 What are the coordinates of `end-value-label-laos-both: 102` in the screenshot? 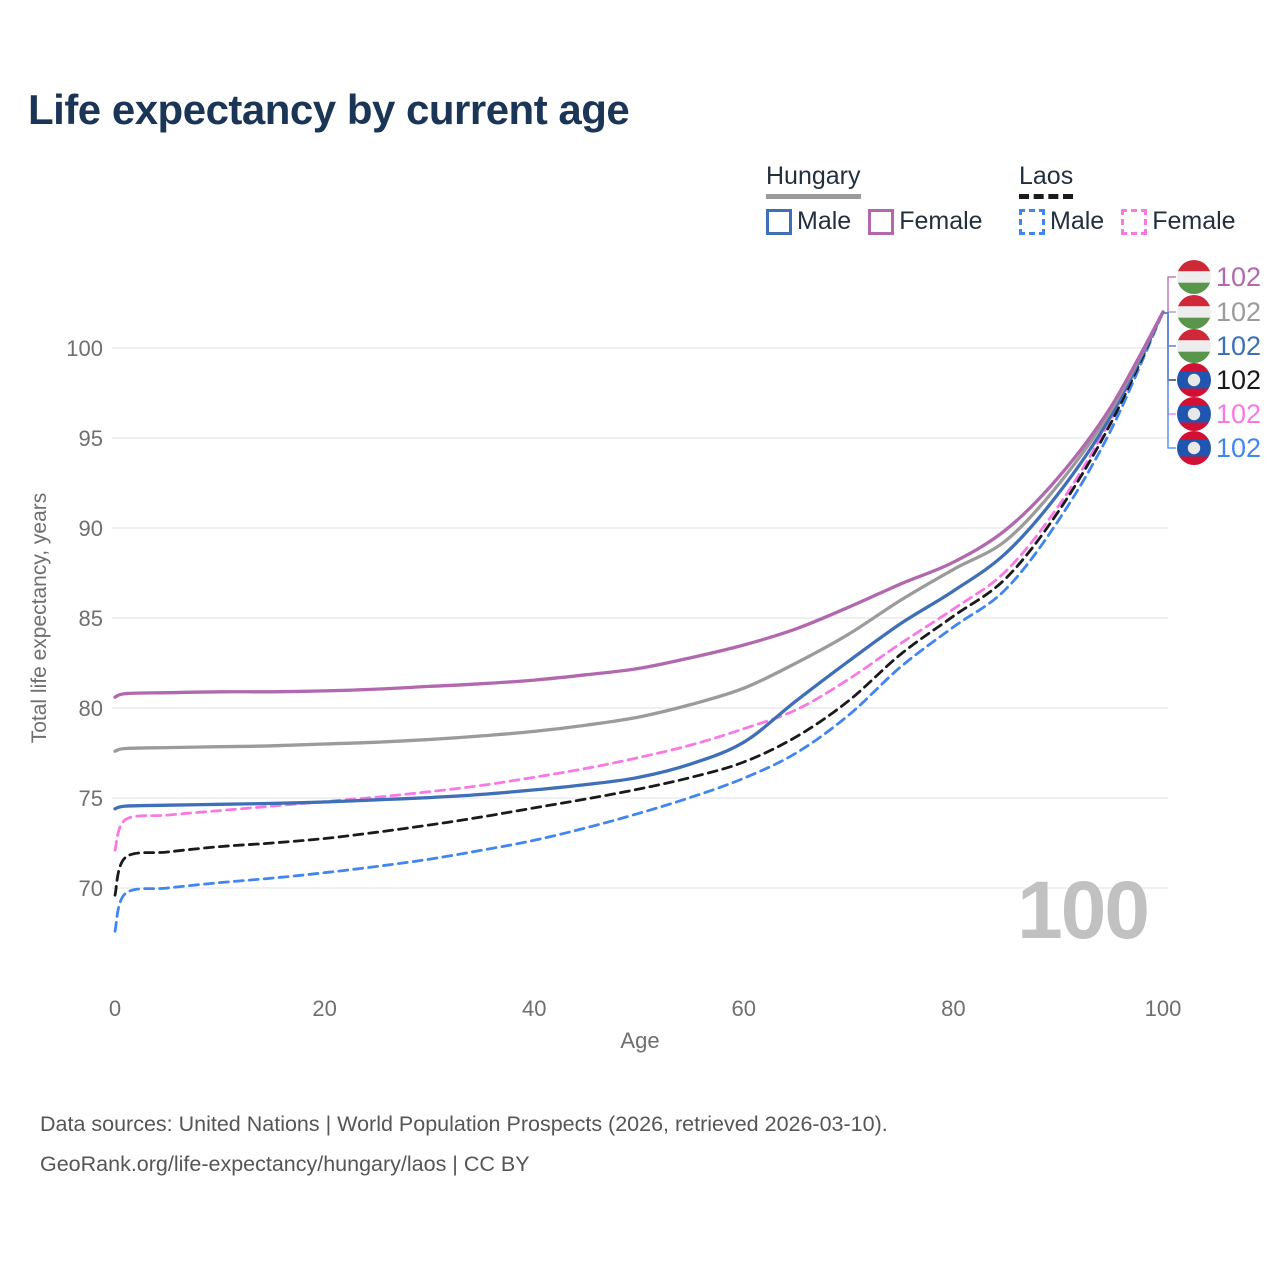 It's located at (1238, 380).